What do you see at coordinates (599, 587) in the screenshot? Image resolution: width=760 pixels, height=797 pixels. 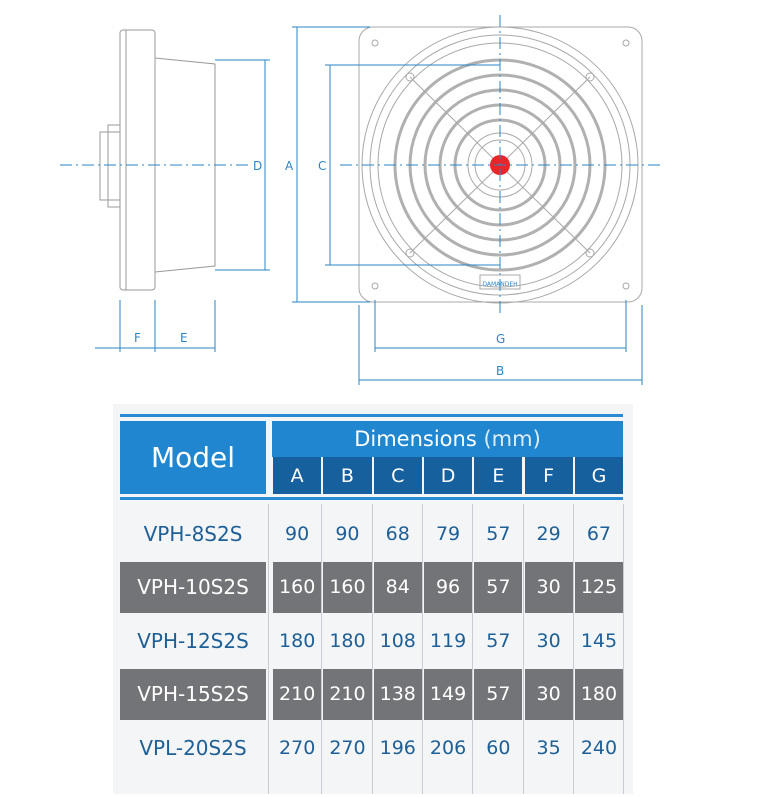 I see `dimension-value-g: 125` at bounding box center [599, 587].